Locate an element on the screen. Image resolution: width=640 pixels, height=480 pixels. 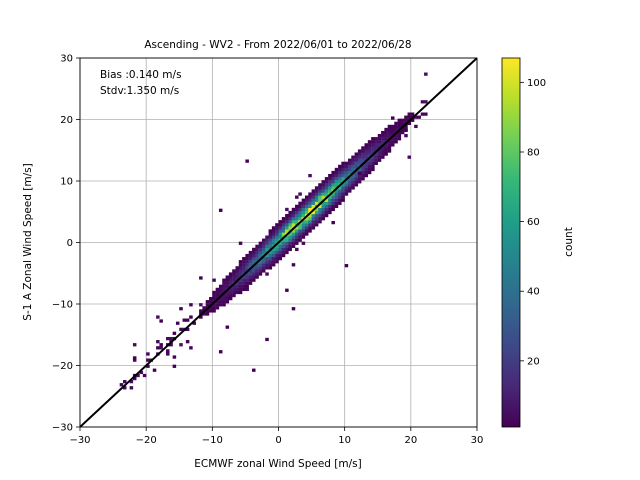
x-tick-label: −20 is located at coordinates (146, 440).